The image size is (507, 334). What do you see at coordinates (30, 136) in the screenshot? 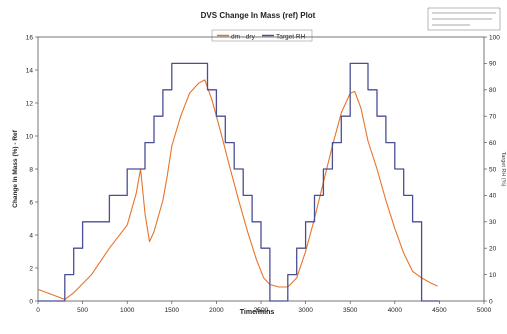
I see `y-tick-label: 10` at bounding box center [30, 136].